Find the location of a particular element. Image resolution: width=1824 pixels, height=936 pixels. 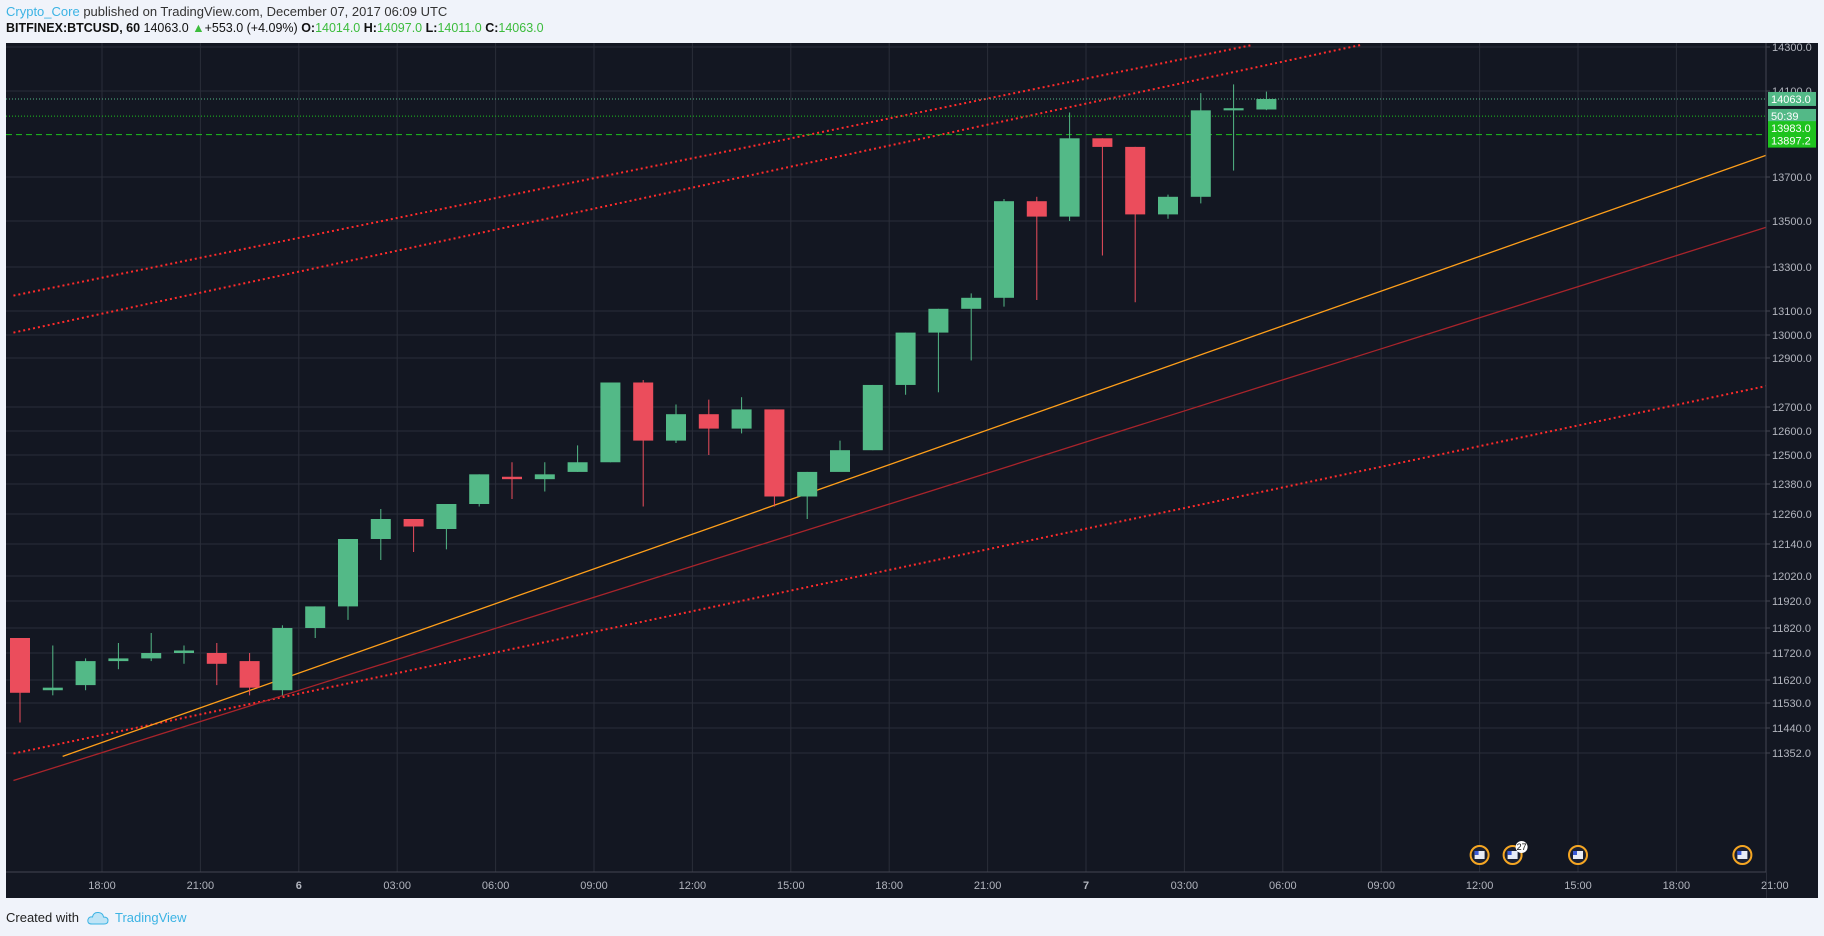

open-label: O: is located at coordinates (308, 28).